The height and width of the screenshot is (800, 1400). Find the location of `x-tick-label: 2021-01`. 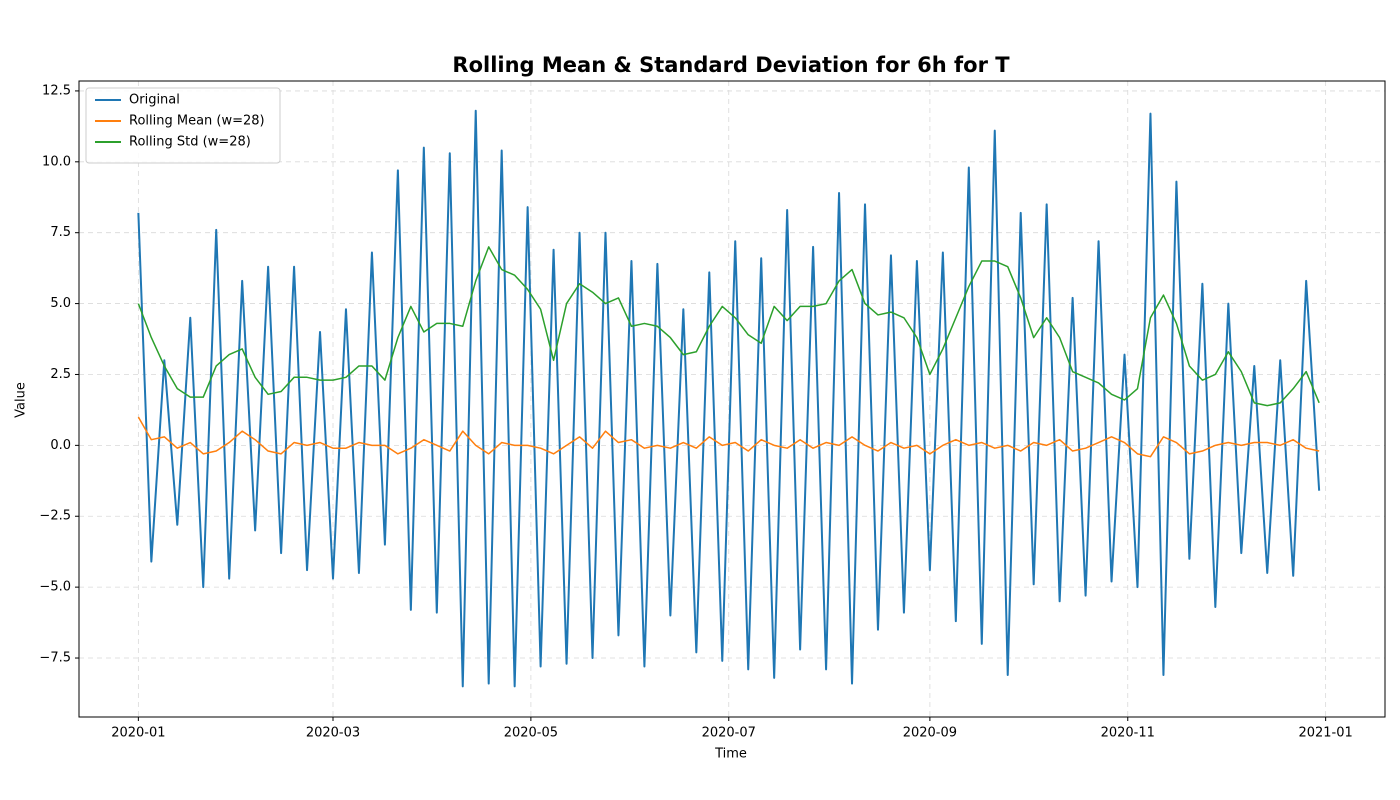

x-tick-label: 2021-01 is located at coordinates (1325, 733).